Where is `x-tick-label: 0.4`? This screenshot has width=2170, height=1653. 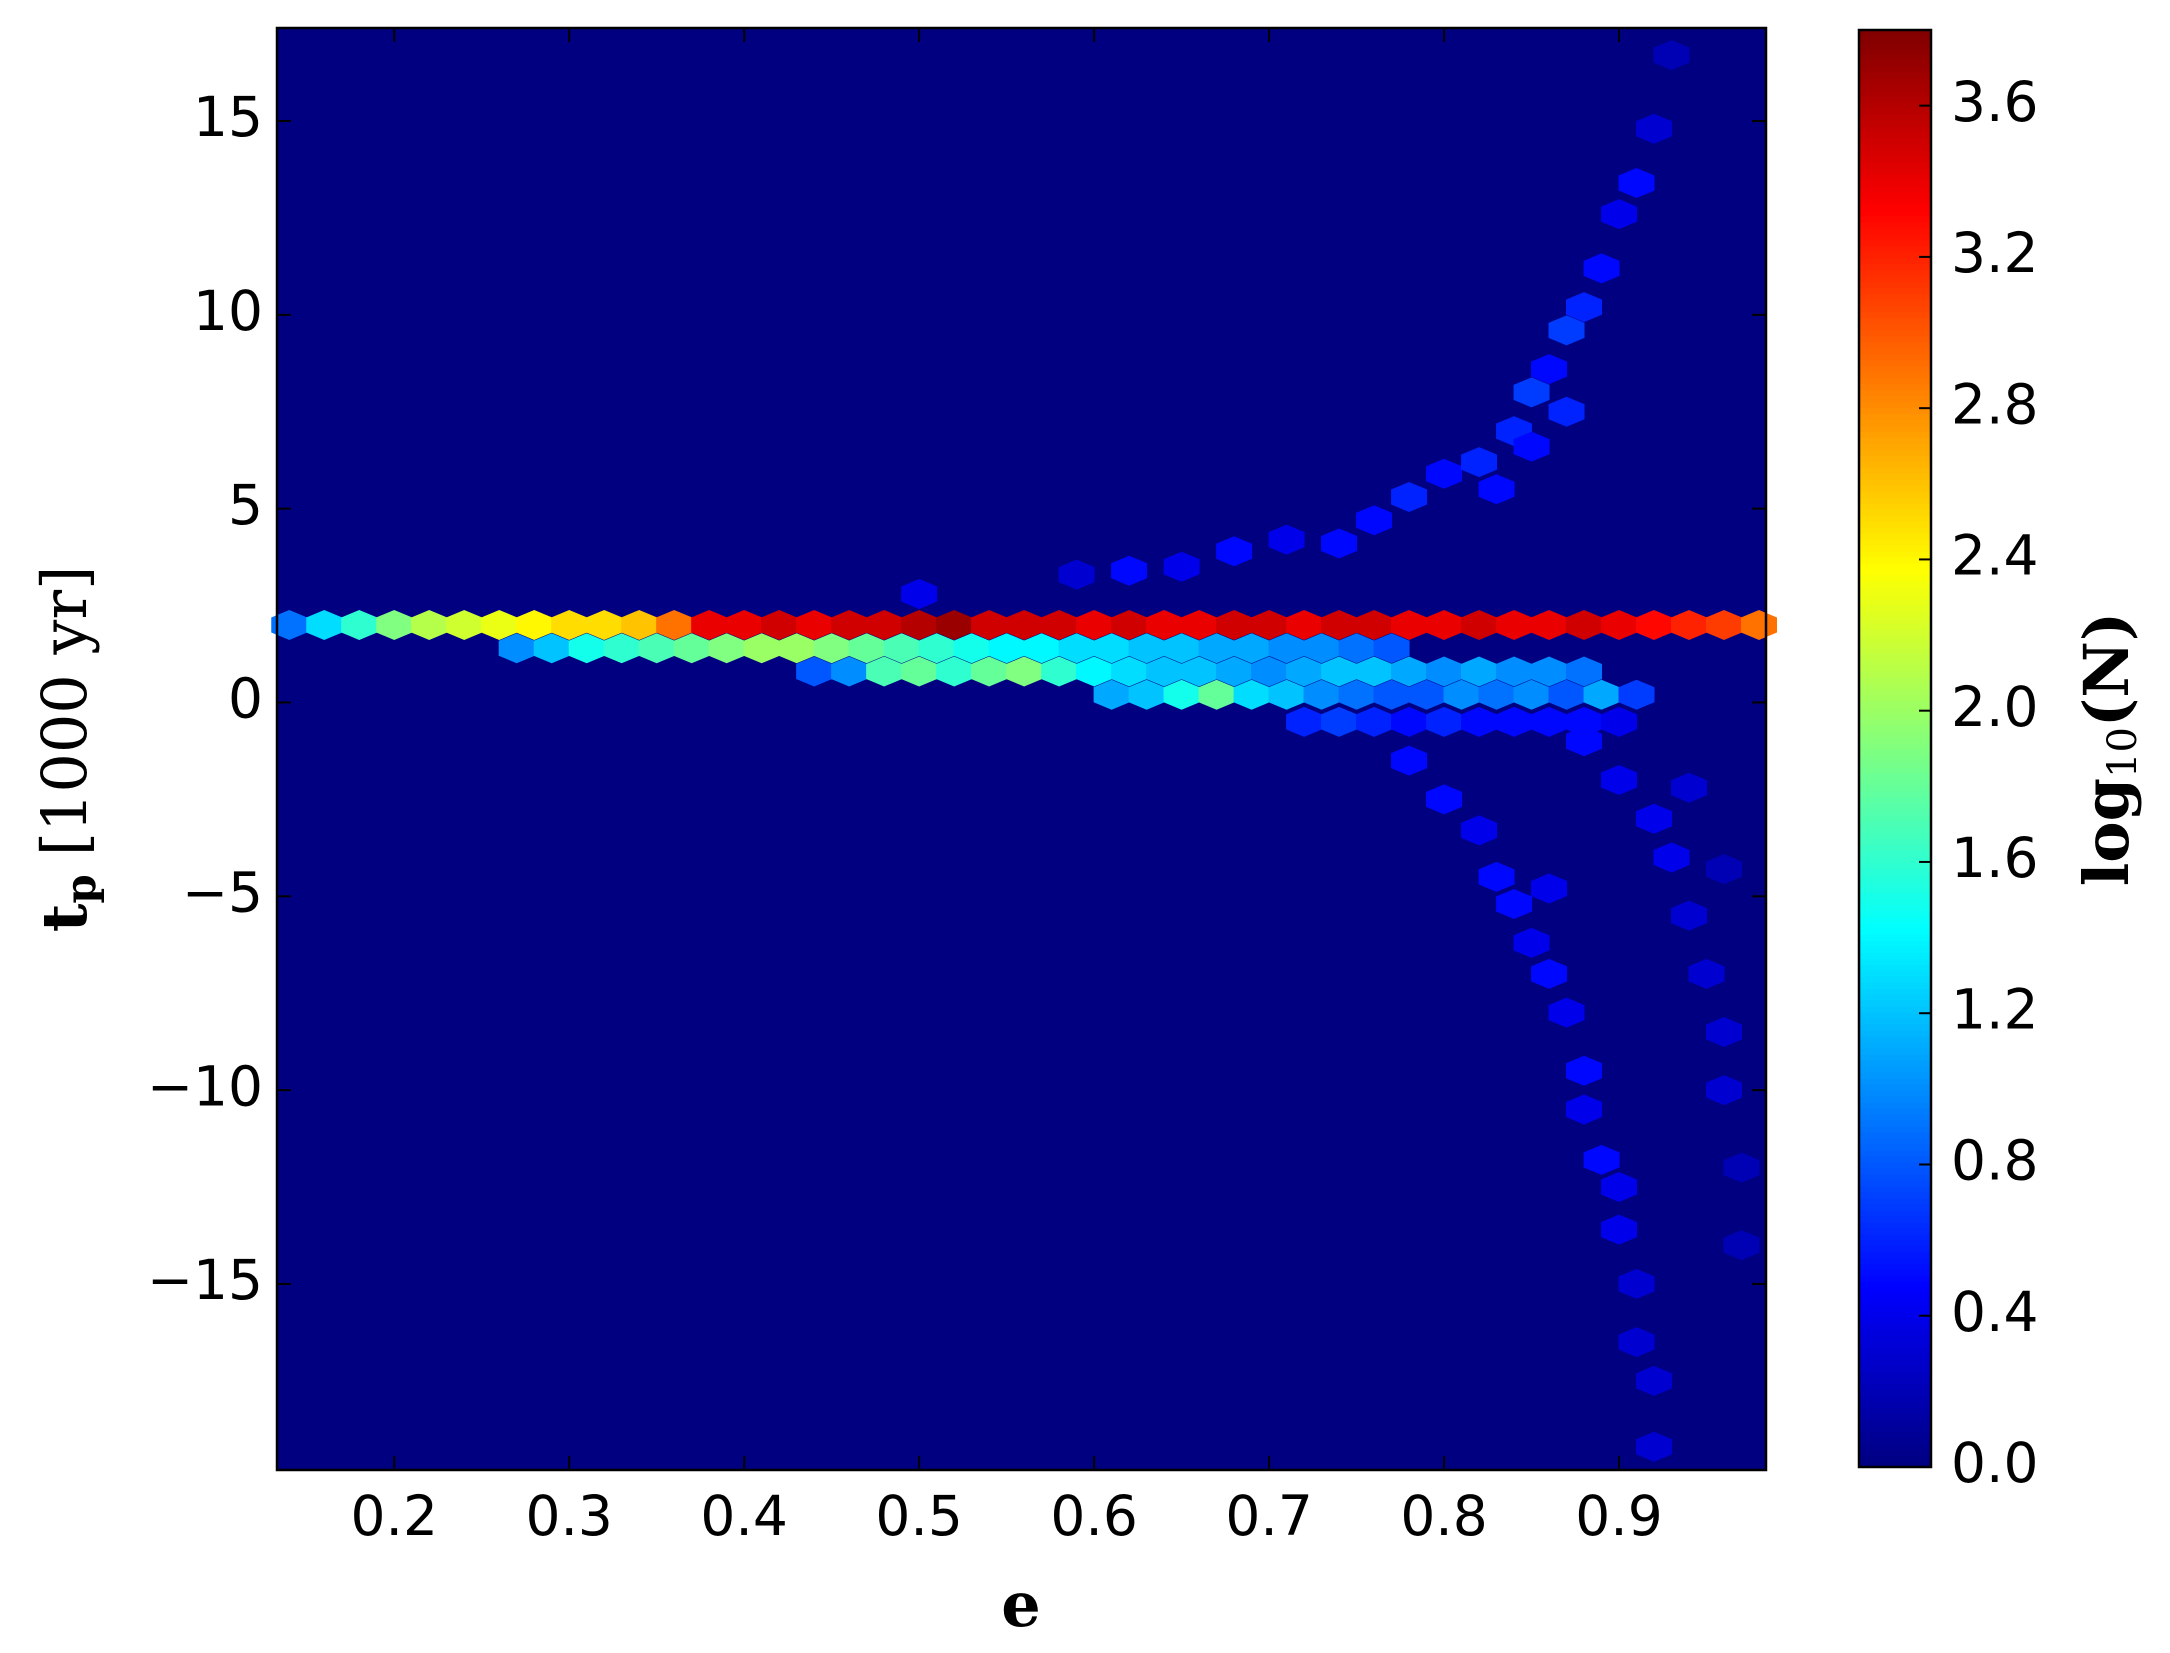
x-tick-label: 0.4 is located at coordinates (743, 1516).